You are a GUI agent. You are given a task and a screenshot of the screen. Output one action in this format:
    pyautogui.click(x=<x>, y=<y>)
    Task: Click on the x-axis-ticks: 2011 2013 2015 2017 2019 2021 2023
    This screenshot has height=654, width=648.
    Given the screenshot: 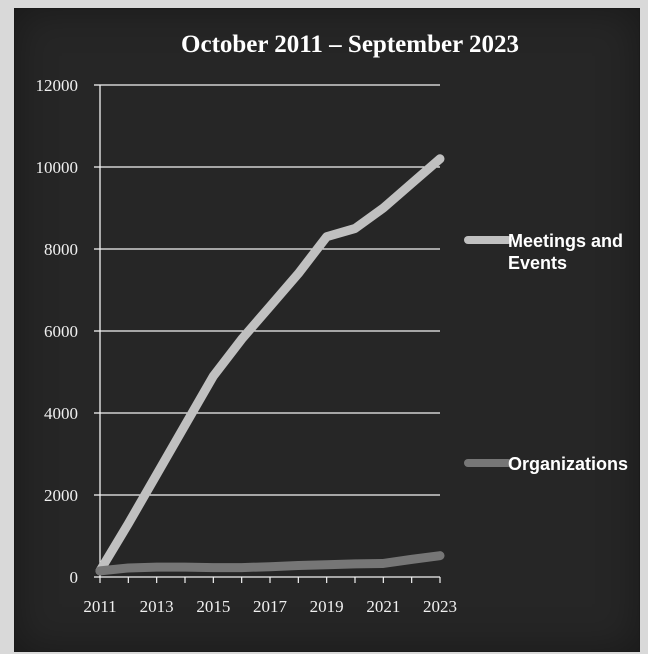 What is the action you would take?
    pyautogui.click(x=270, y=596)
    